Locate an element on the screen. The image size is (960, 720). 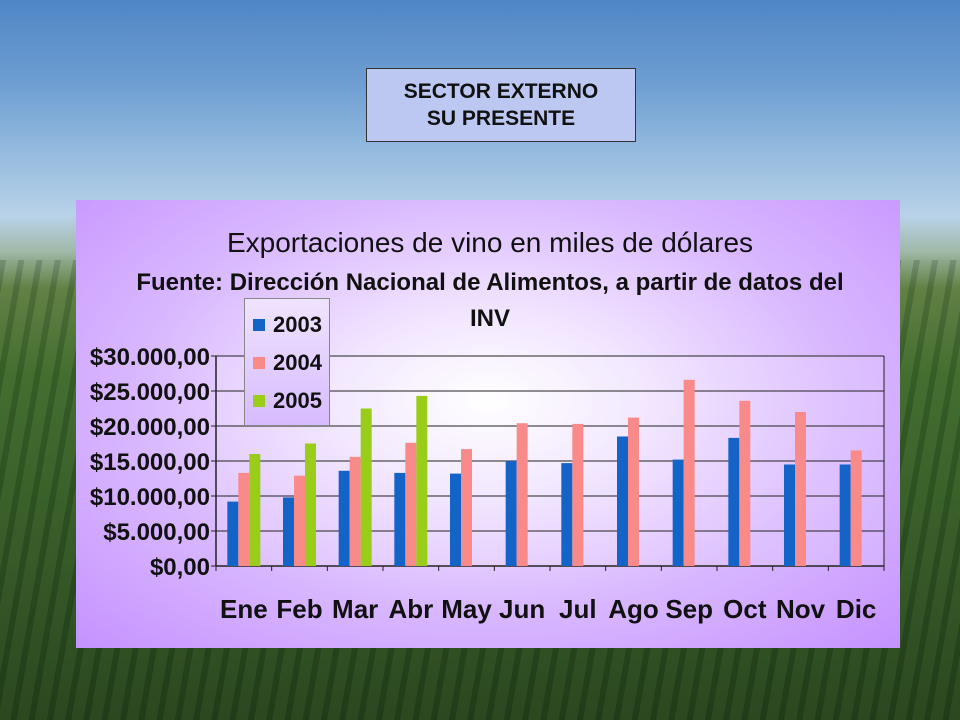
bar-2003-May is located at coordinates (455, 519).